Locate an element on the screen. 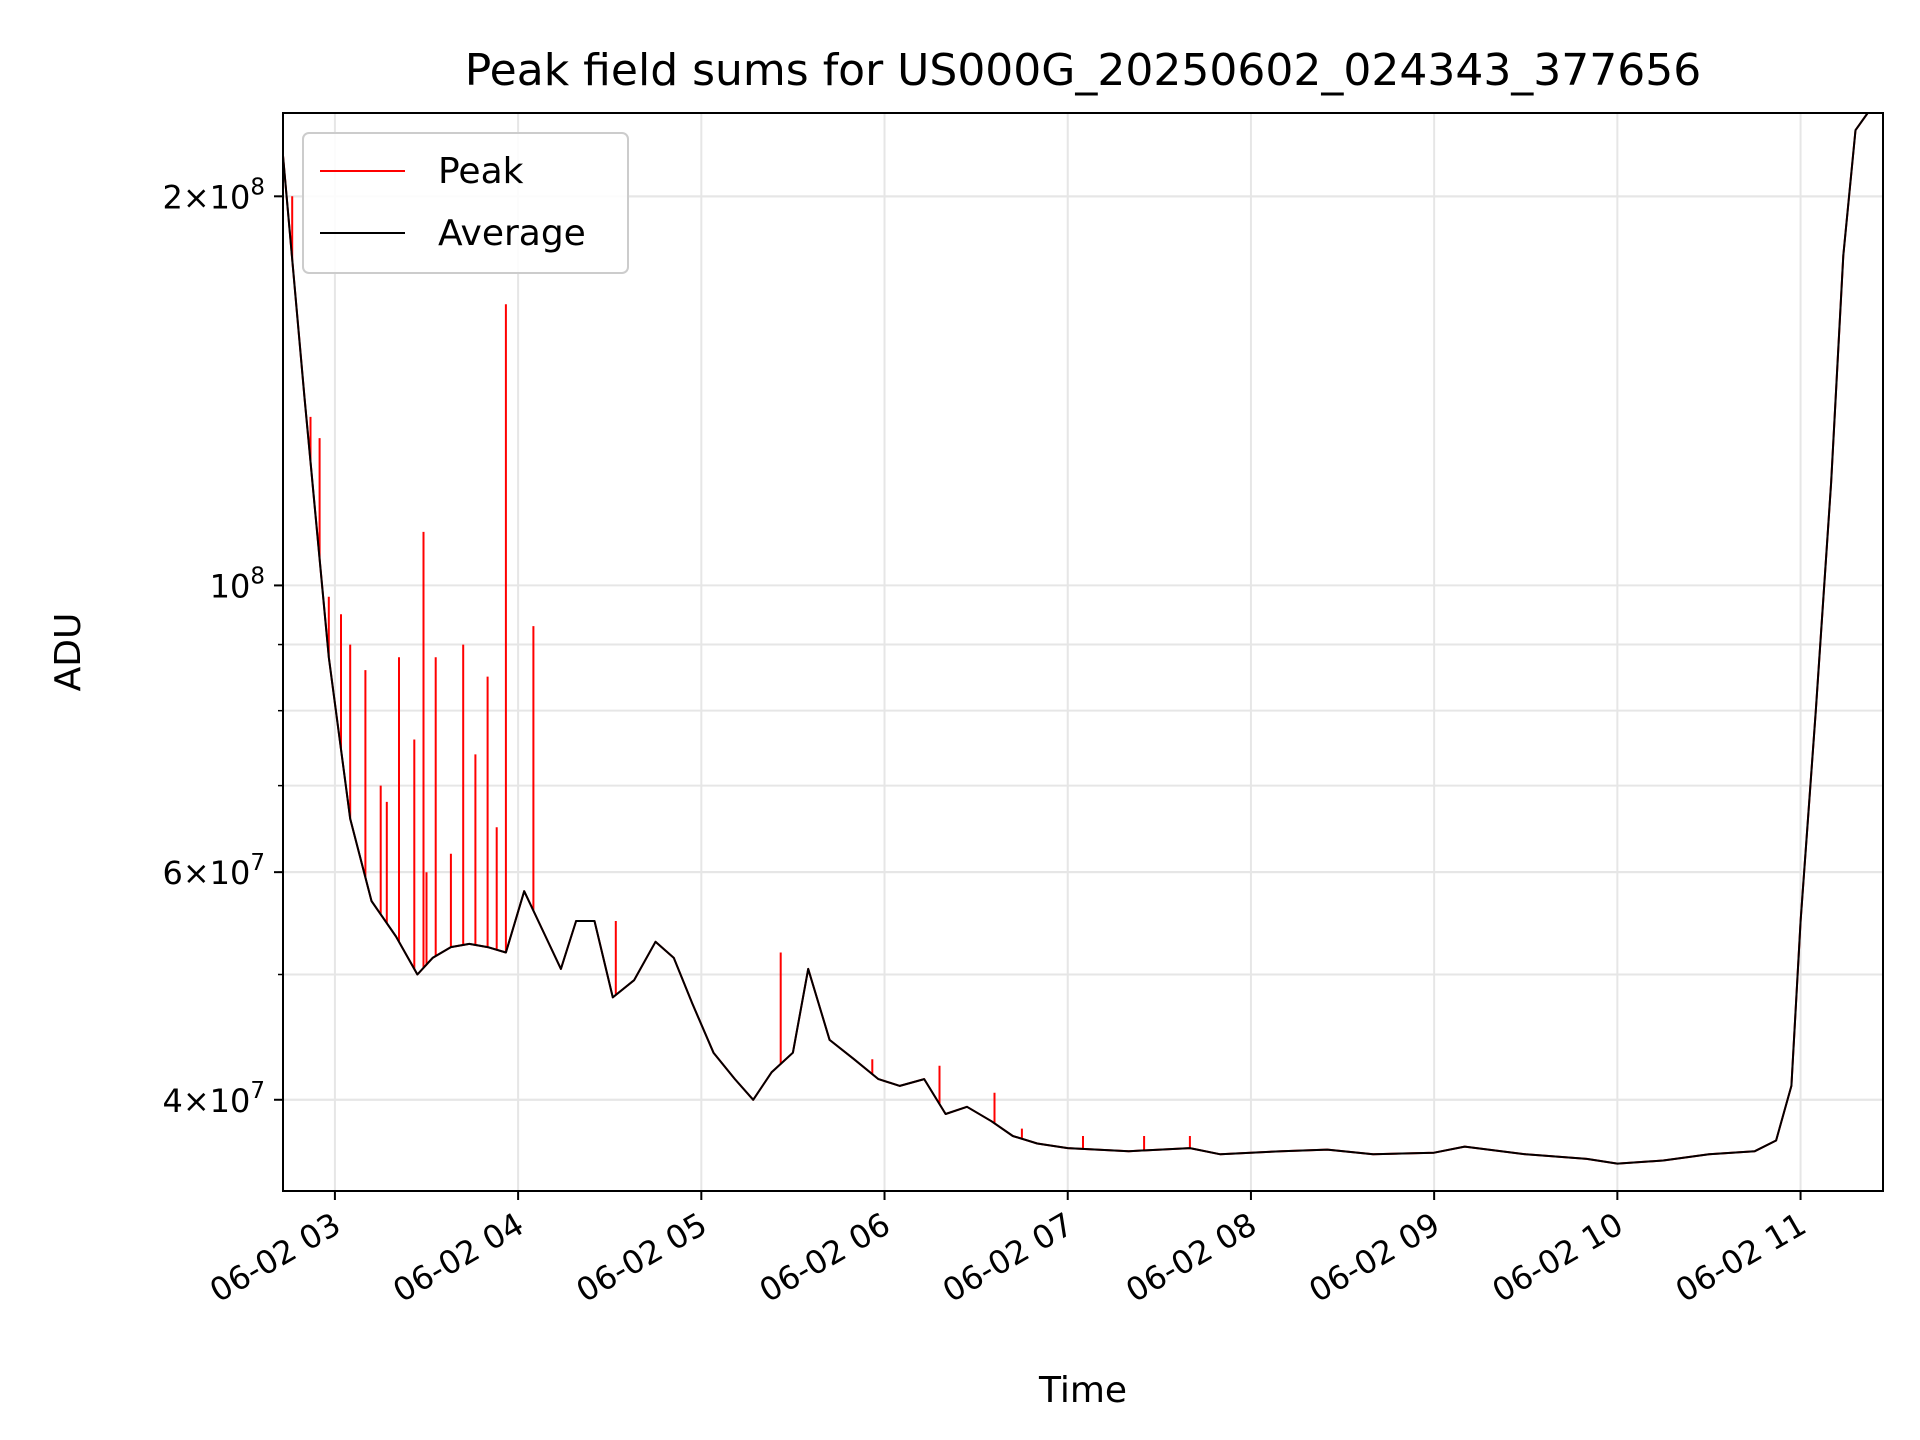  x-axis-label: Time is located at coordinates (1082, 1390).